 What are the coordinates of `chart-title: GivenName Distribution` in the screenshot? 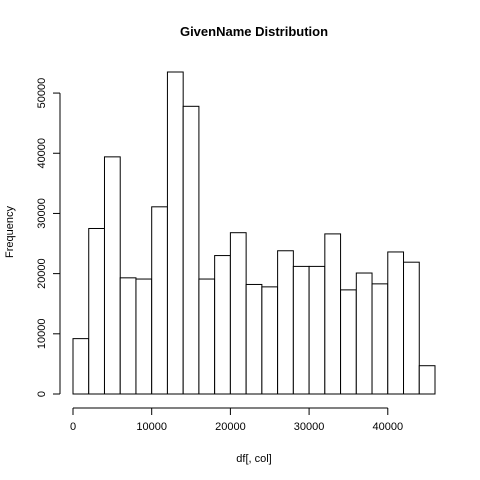 It's located at (254, 31).